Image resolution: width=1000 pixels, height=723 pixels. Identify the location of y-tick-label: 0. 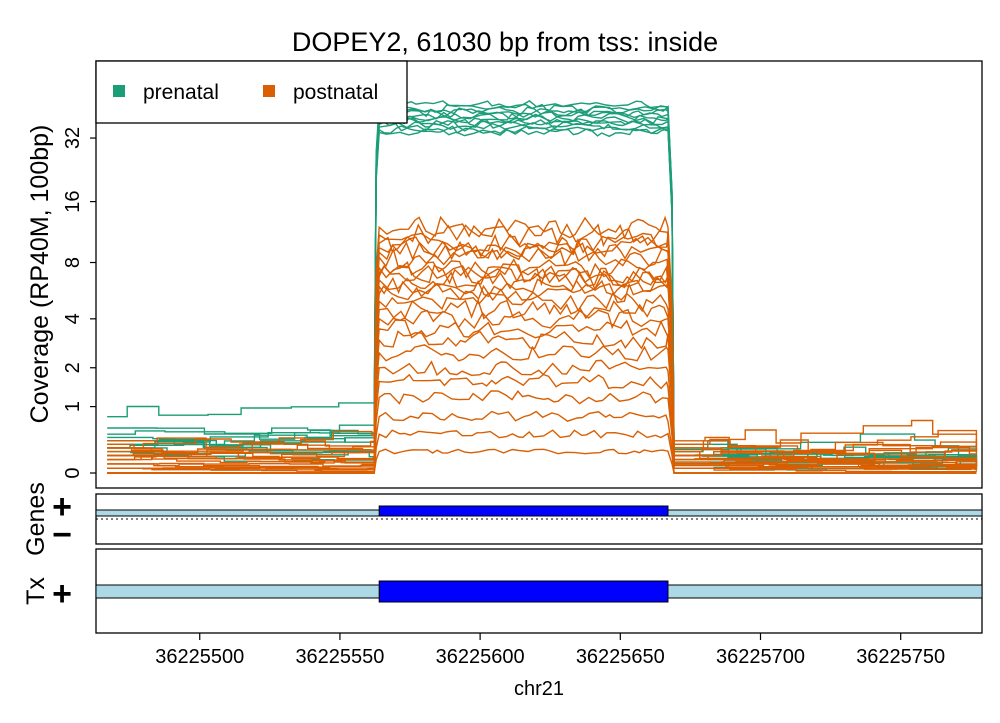
(73, 472).